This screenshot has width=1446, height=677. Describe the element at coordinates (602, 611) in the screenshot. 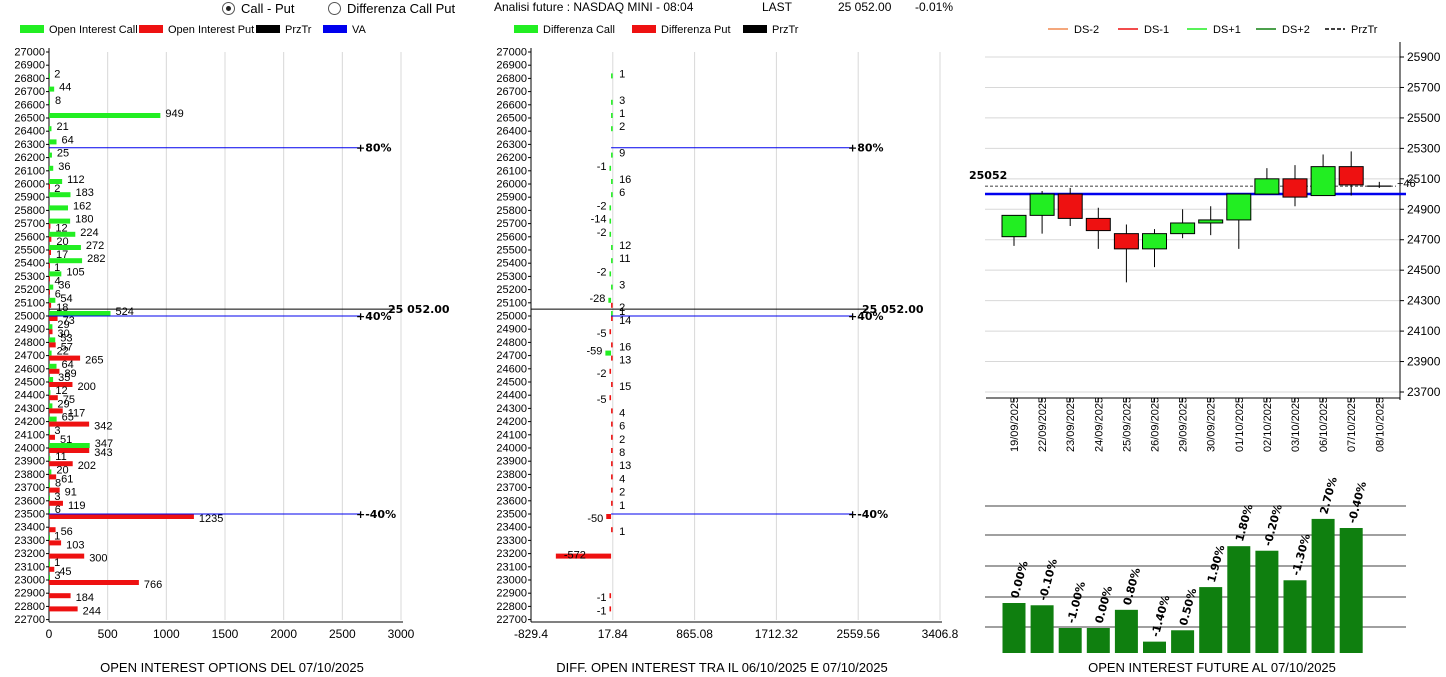

I see `put-diff-value: -1` at that location.